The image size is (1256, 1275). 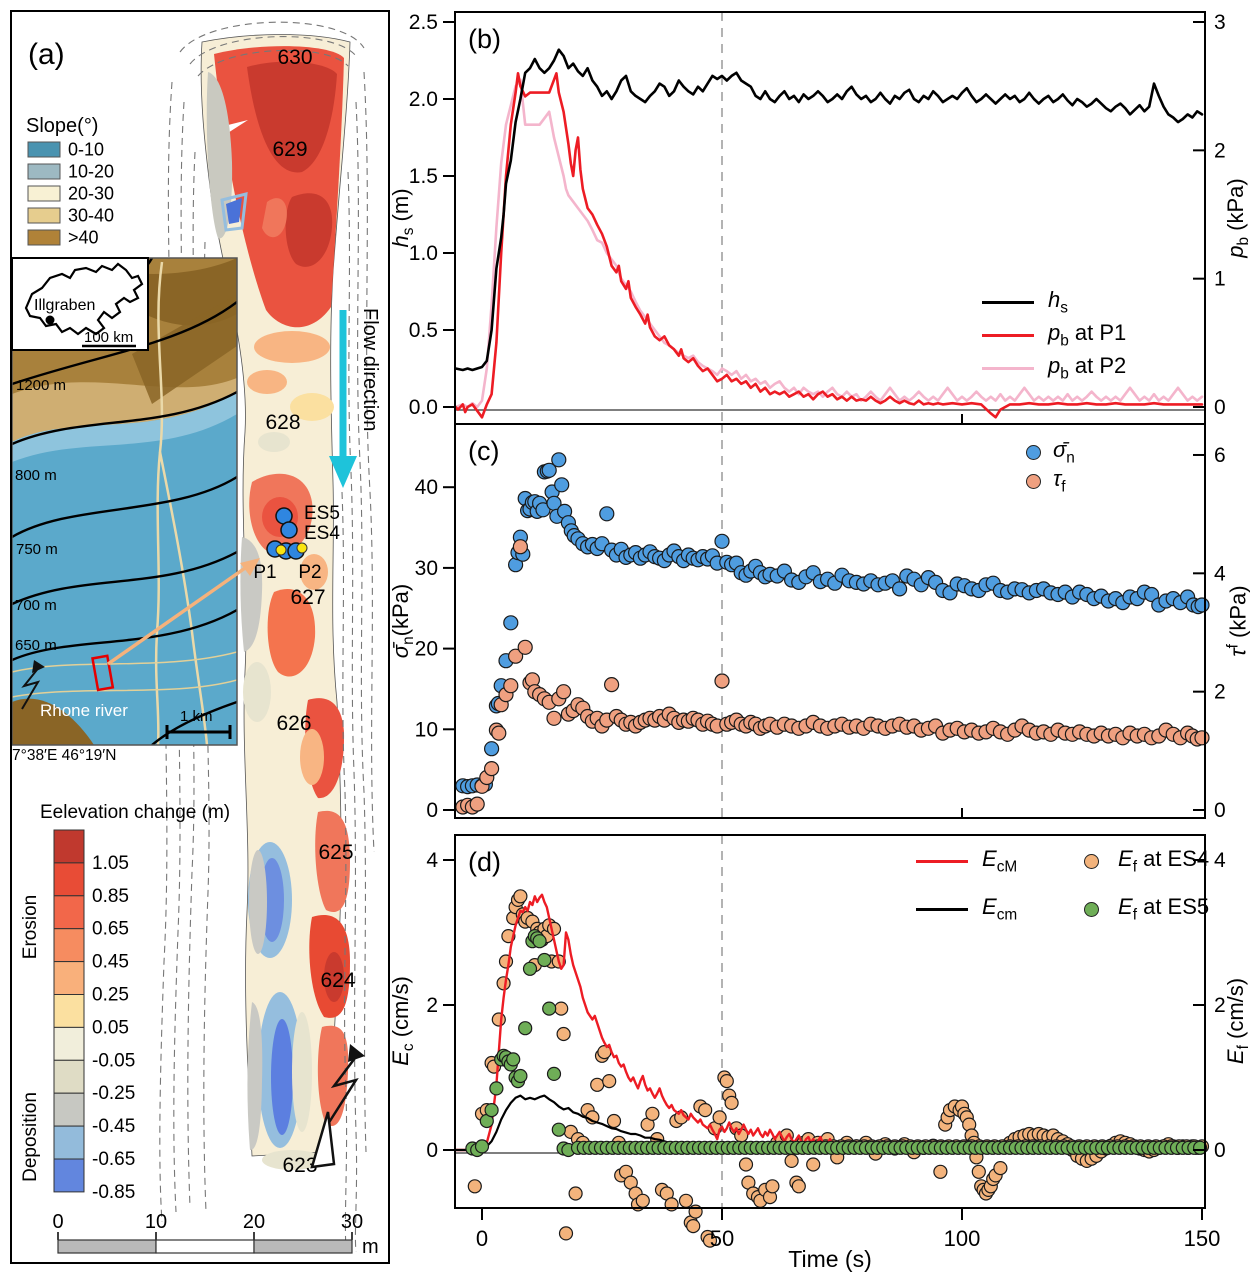 What do you see at coordinates (1220, 692) in the screenshot?
I see `tick-c-right-1: 2` at bounding box center [1220, 692].